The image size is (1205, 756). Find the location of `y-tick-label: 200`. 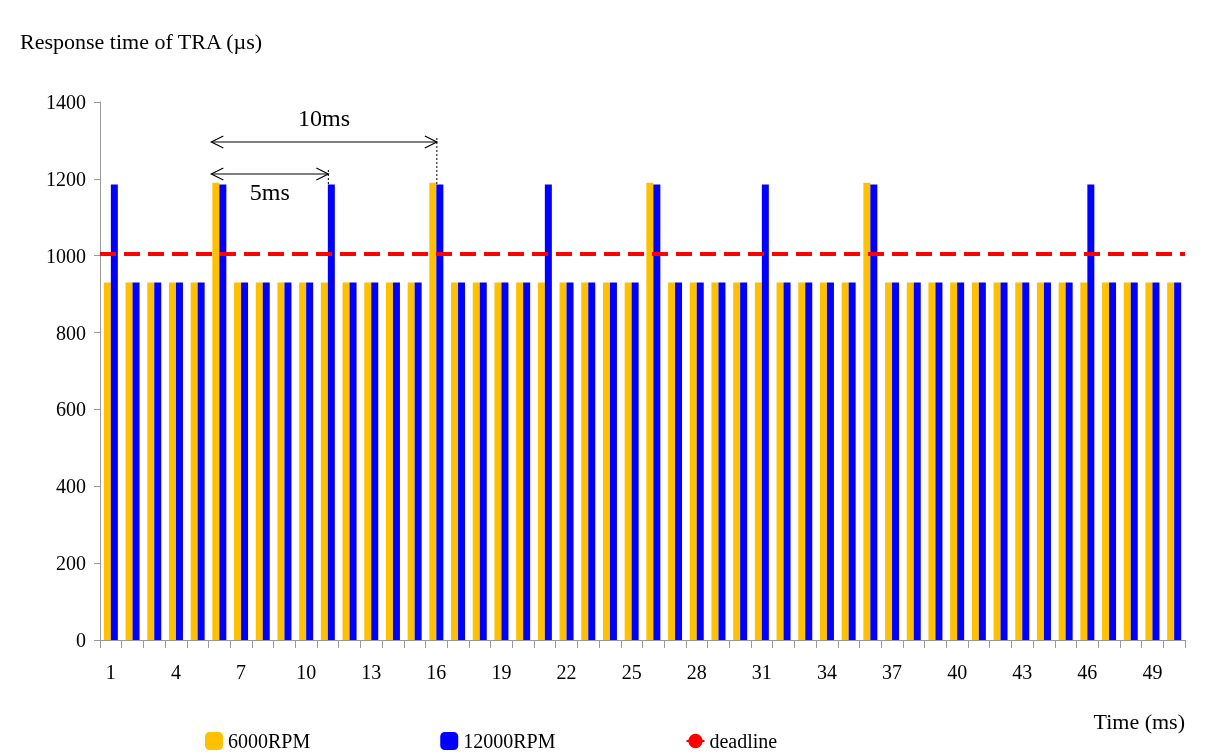

y-tick-label: 200 is located at coordinates (71, 563).